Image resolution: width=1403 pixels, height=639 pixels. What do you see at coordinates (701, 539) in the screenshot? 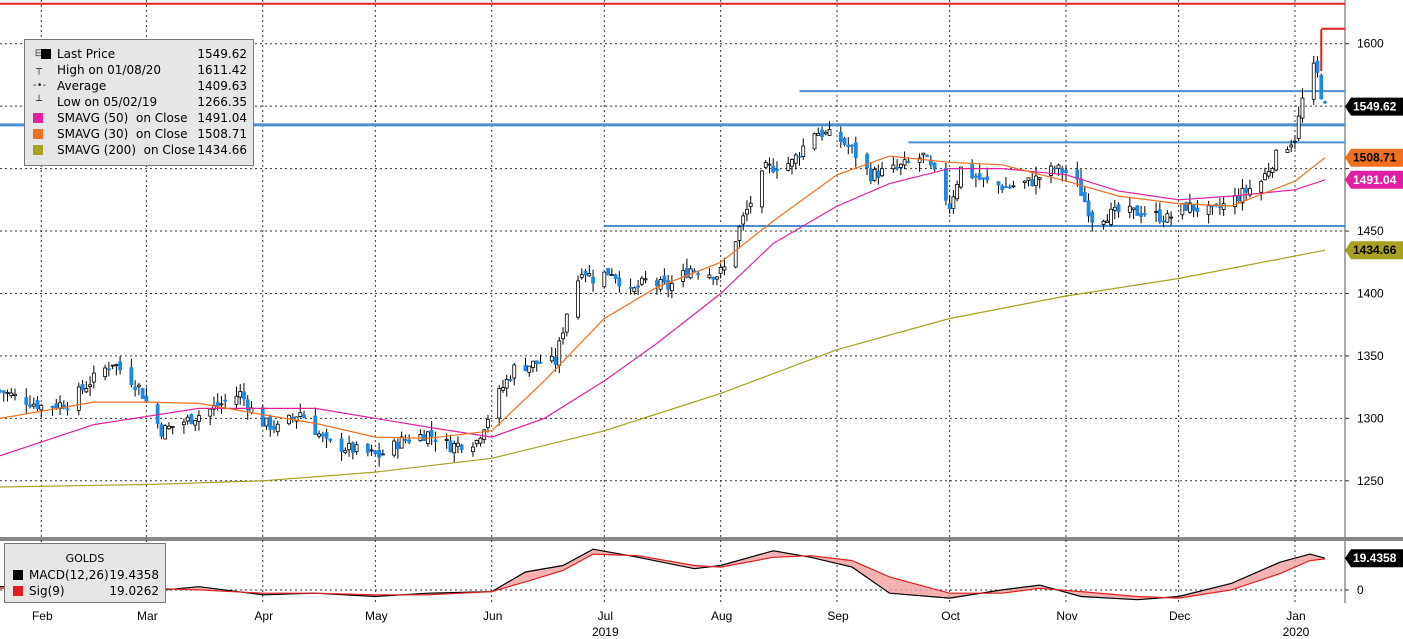
I see `panel-divider` at bounding box center [701, 539].